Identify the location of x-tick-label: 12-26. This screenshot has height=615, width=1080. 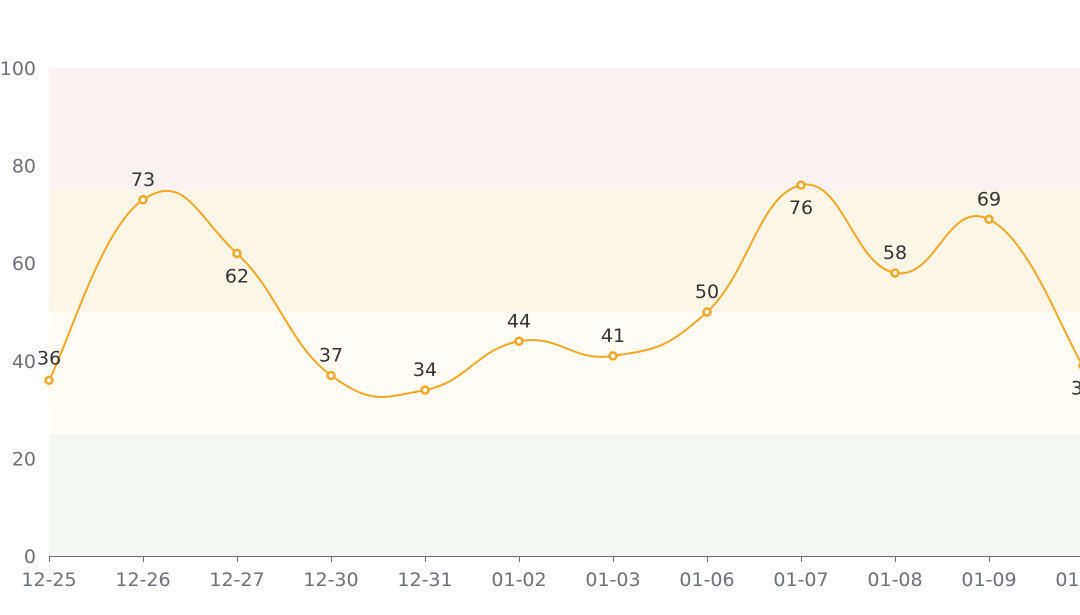
(142, 580).